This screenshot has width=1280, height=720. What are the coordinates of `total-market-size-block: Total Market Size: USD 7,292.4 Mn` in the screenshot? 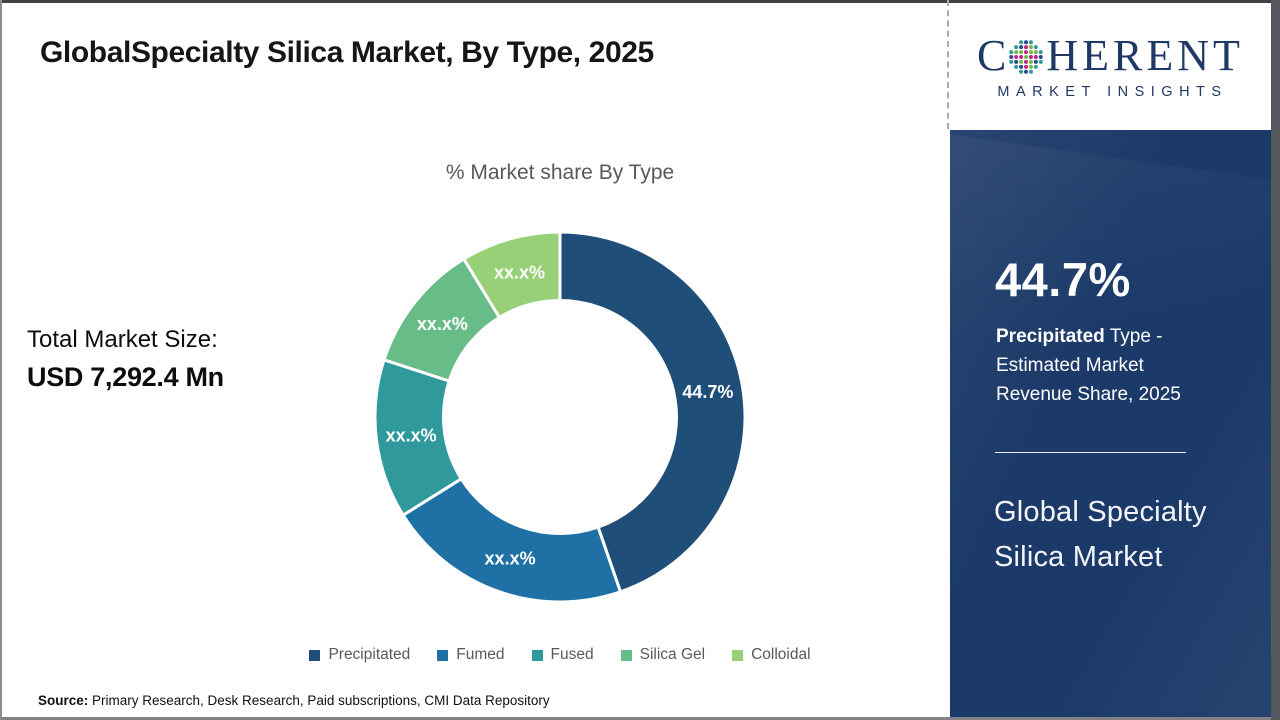 It's located at (125, 359).